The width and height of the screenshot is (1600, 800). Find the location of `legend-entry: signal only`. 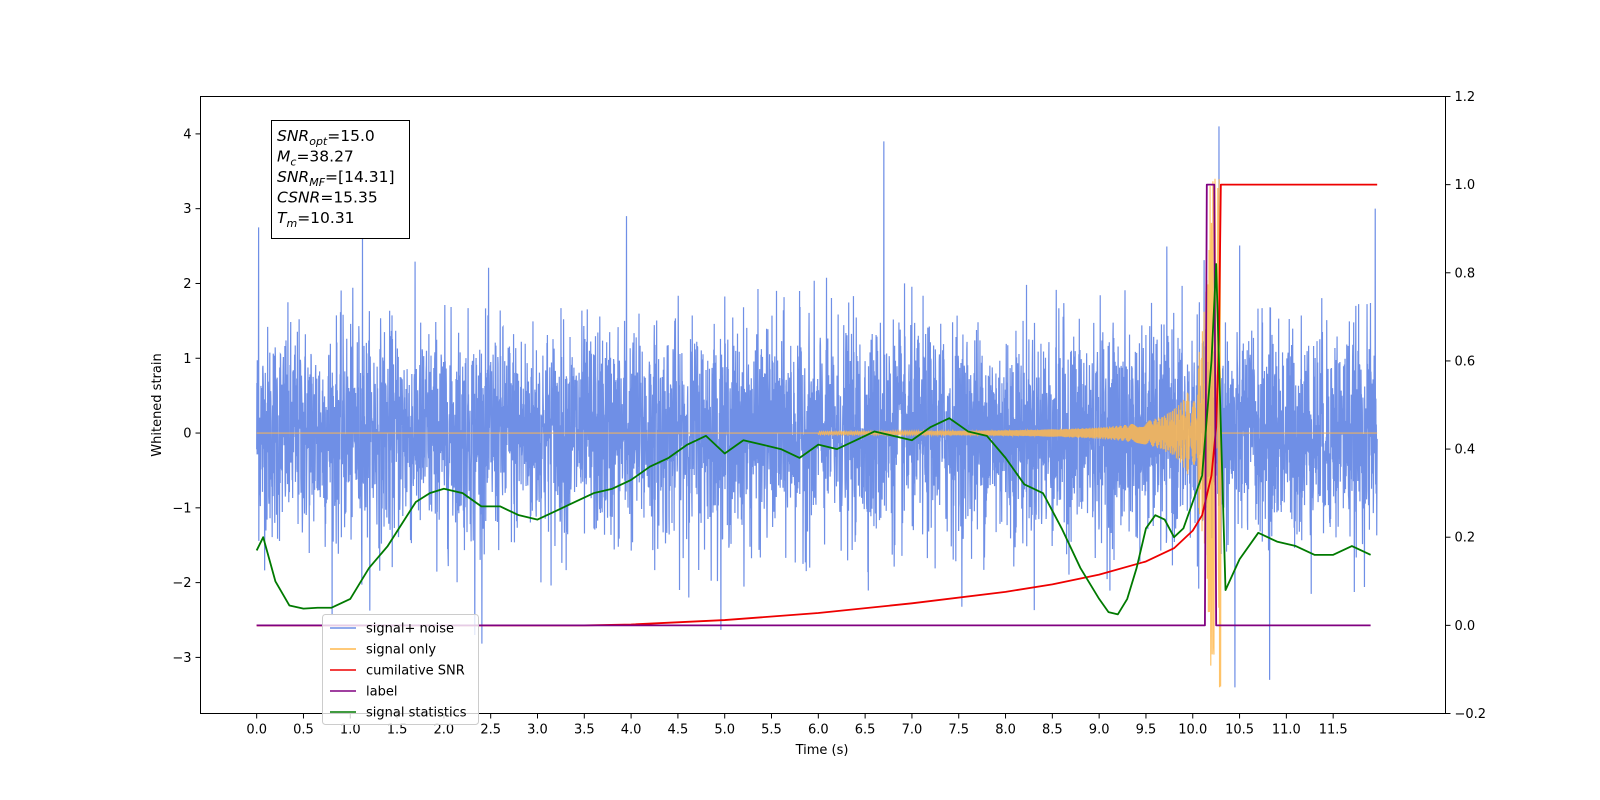

legend-entry: signal only is located at coordinates (401, 650).